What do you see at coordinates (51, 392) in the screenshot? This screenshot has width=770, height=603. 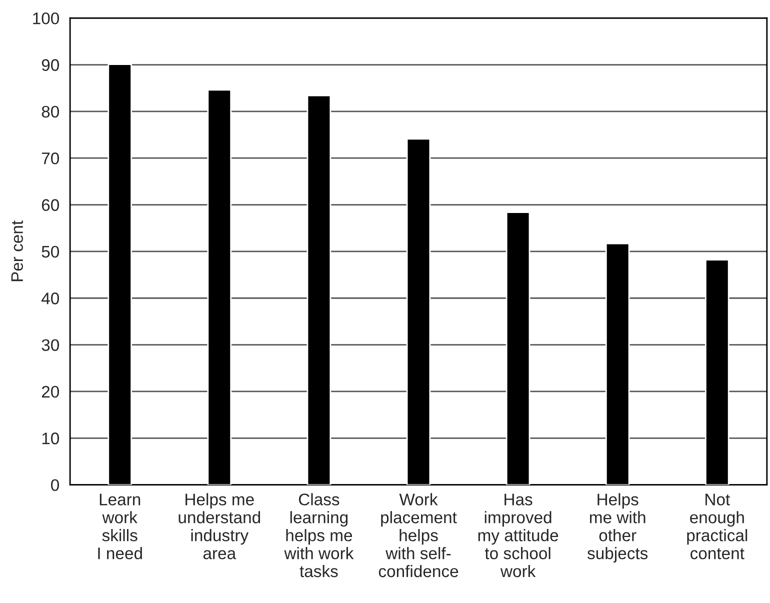 I see `y-tick-label: 20` at bounding box center [51, 392].